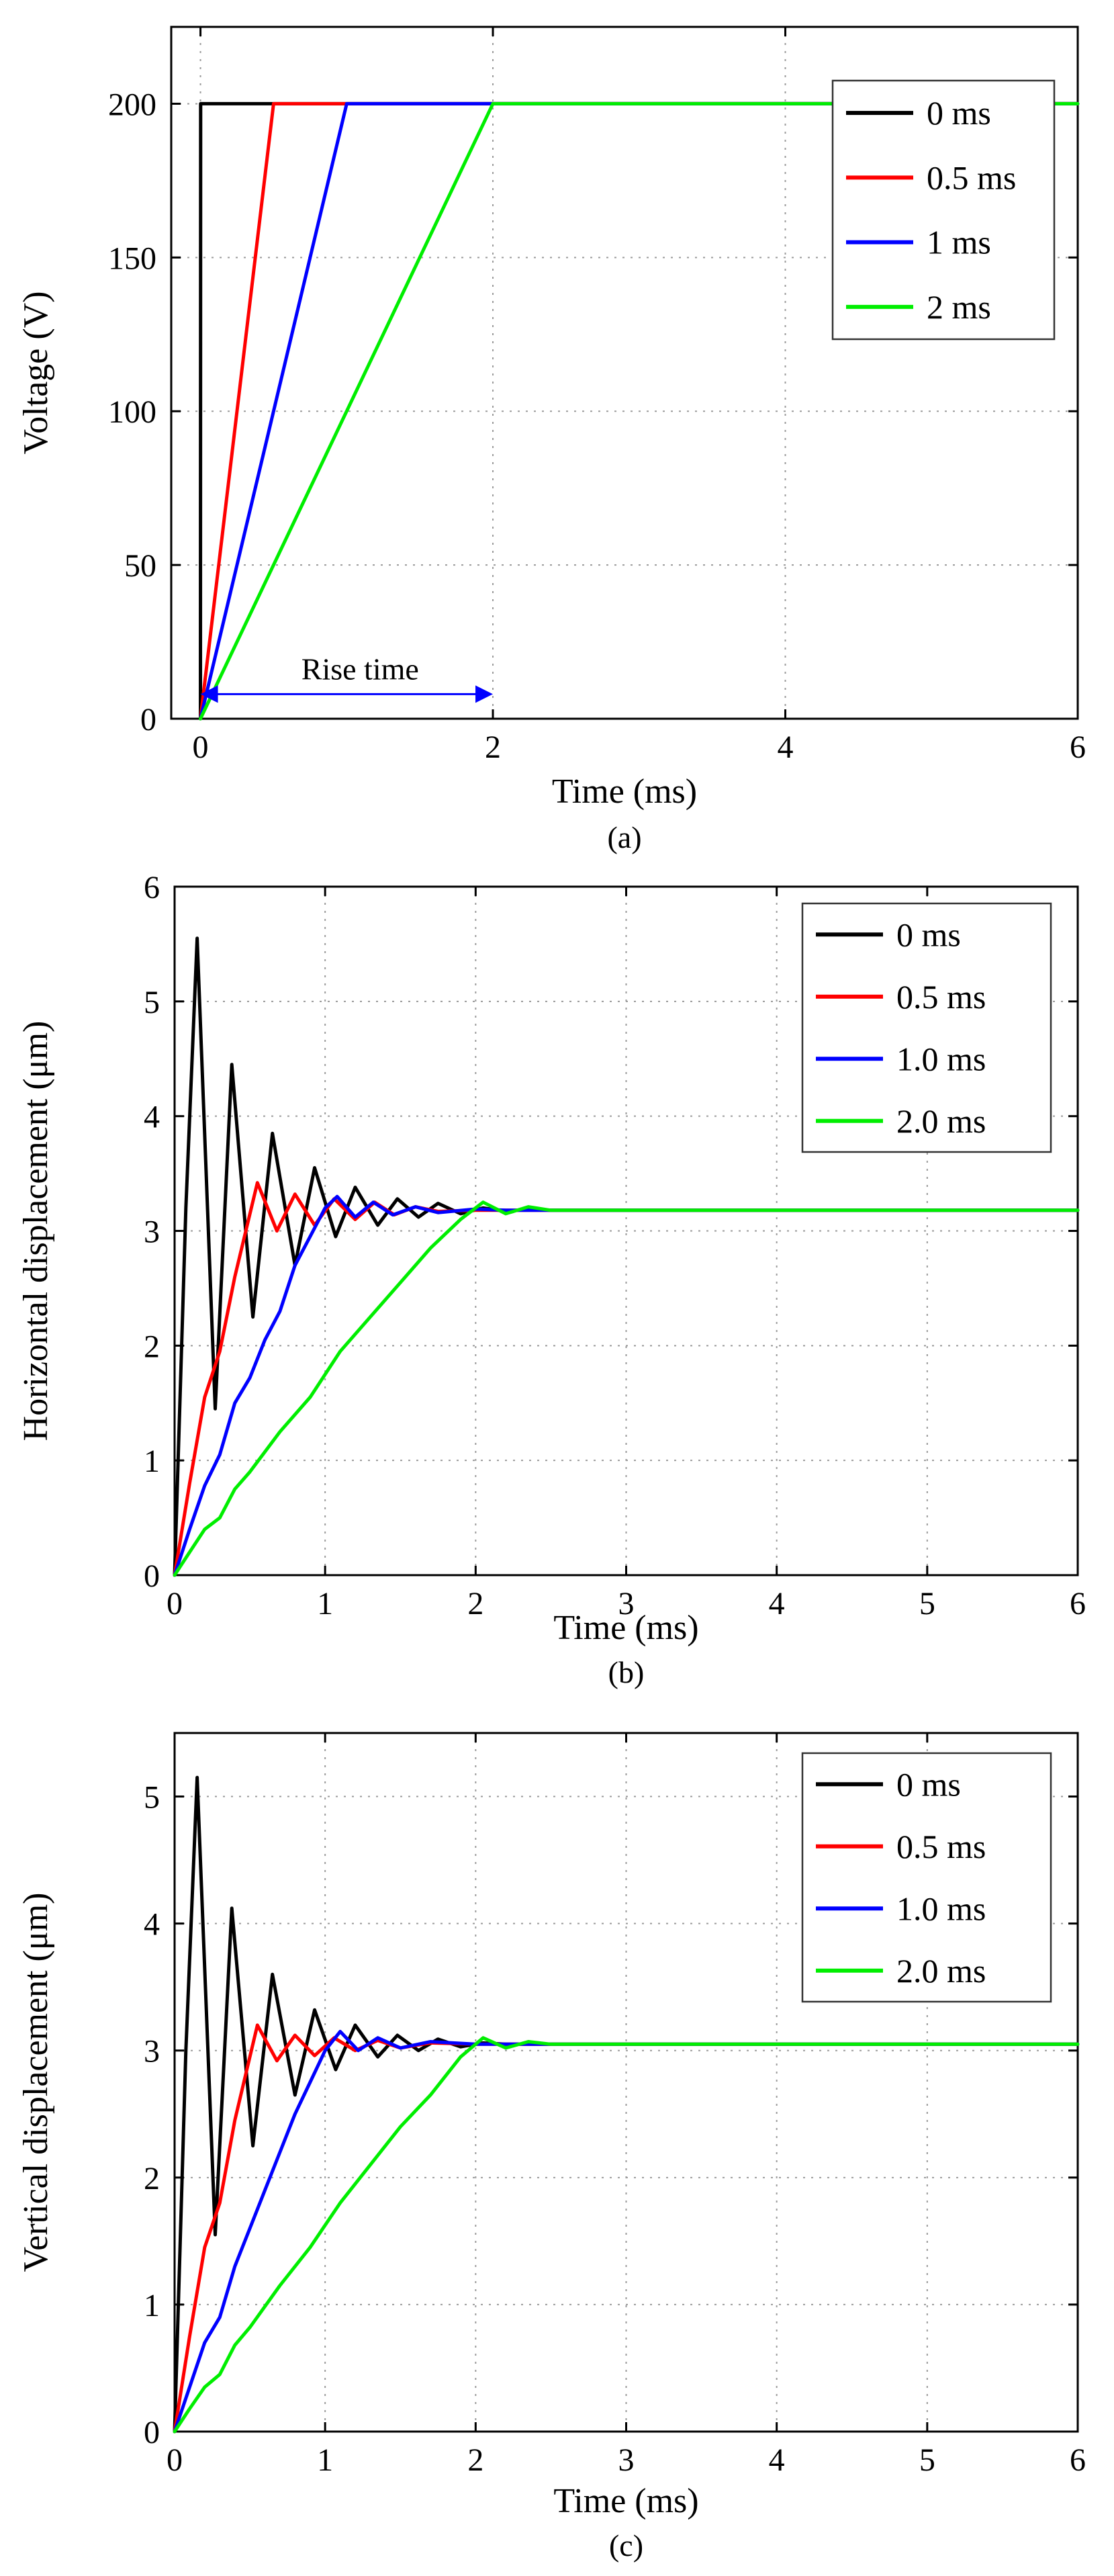 The height and width of the screenshot is (2576, 1114). I want to click on y-tick-label: 200, so click(132, 105).